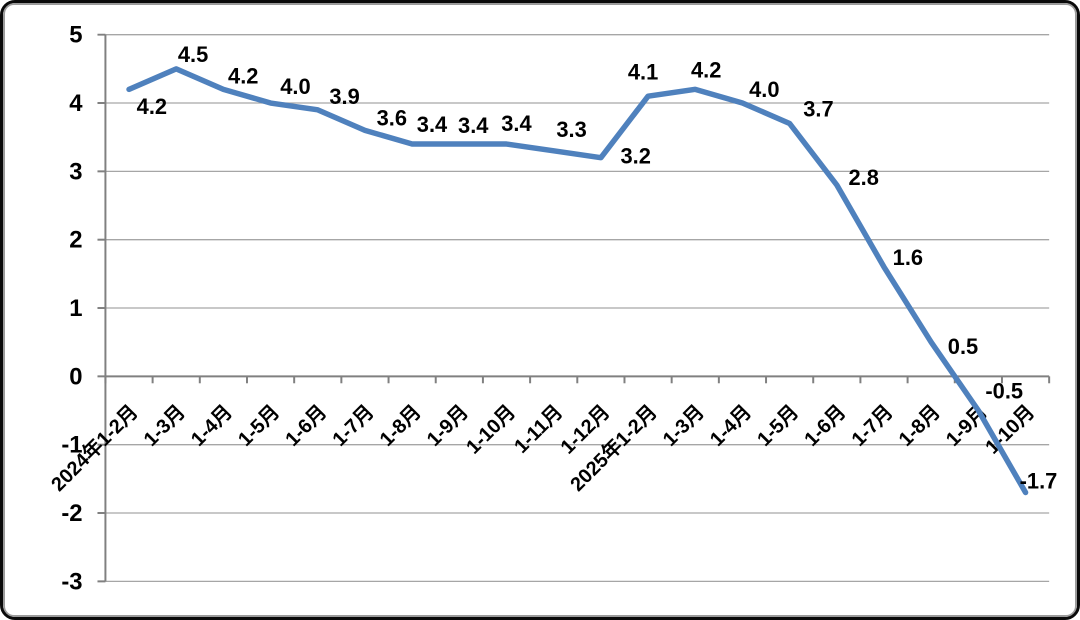 Image resolution: width=1080 pixels, height=620 pixels. What do you see at coordinates (635, 156) in the screenshot?
I see `data-label: 3.2` at bounding box center [635, 156].